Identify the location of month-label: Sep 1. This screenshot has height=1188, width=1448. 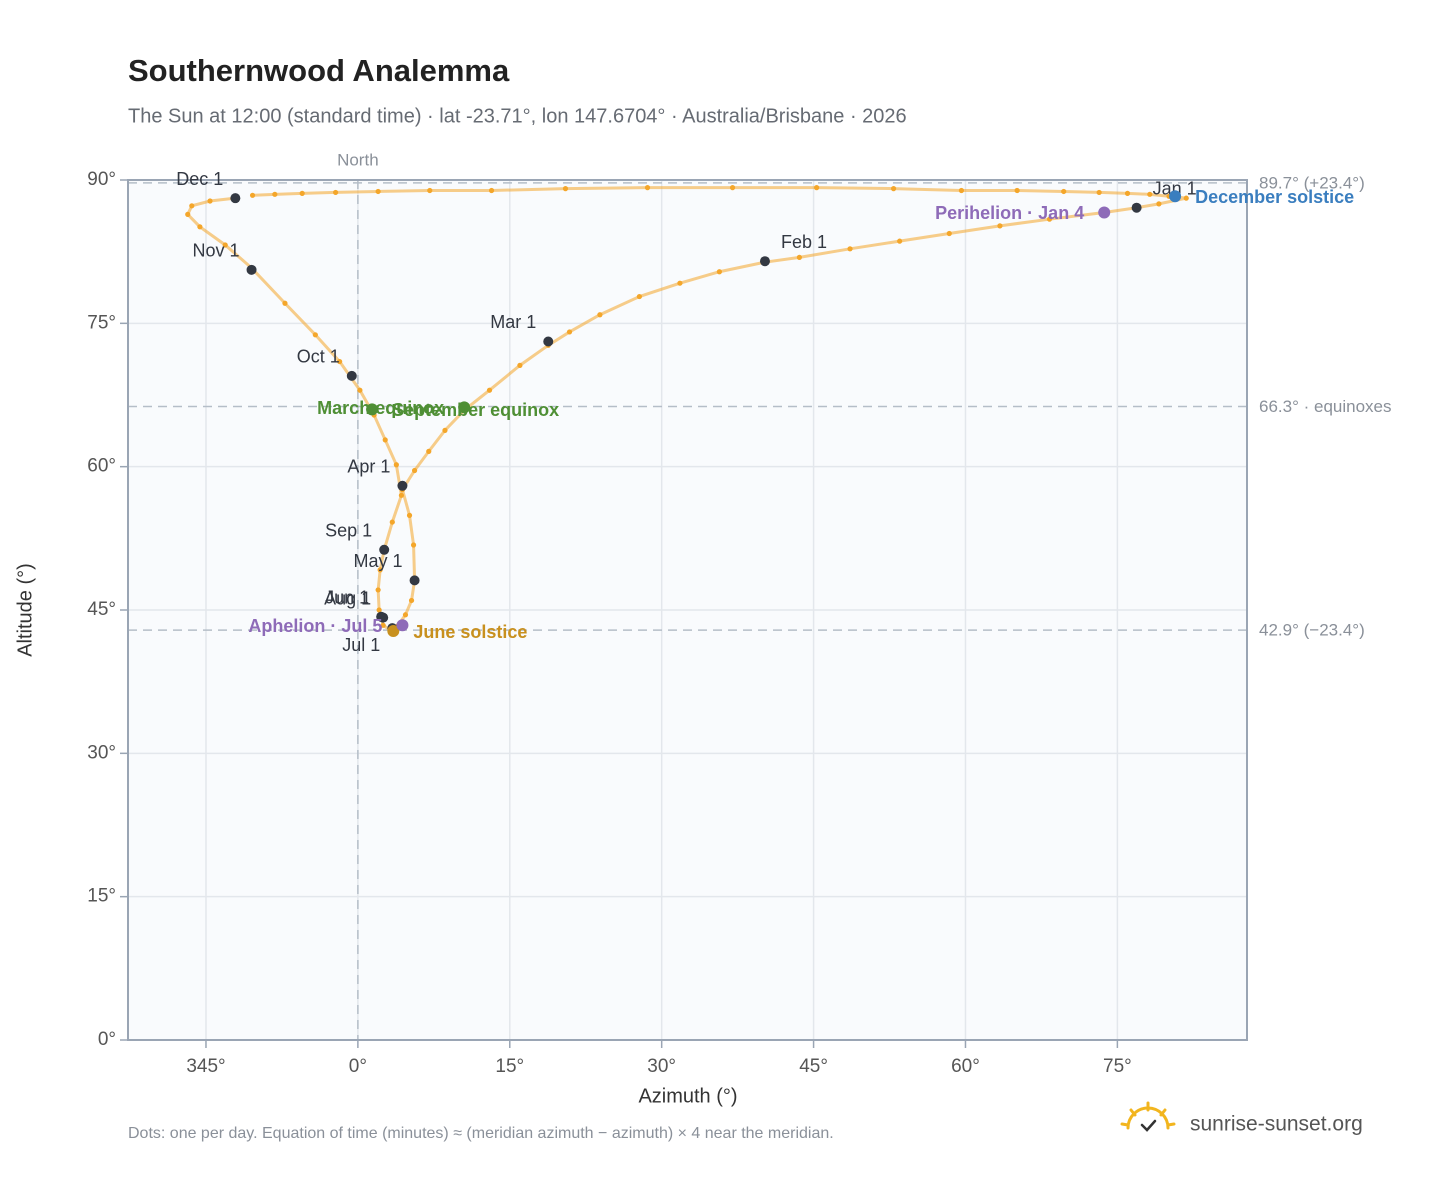
(348, 531).